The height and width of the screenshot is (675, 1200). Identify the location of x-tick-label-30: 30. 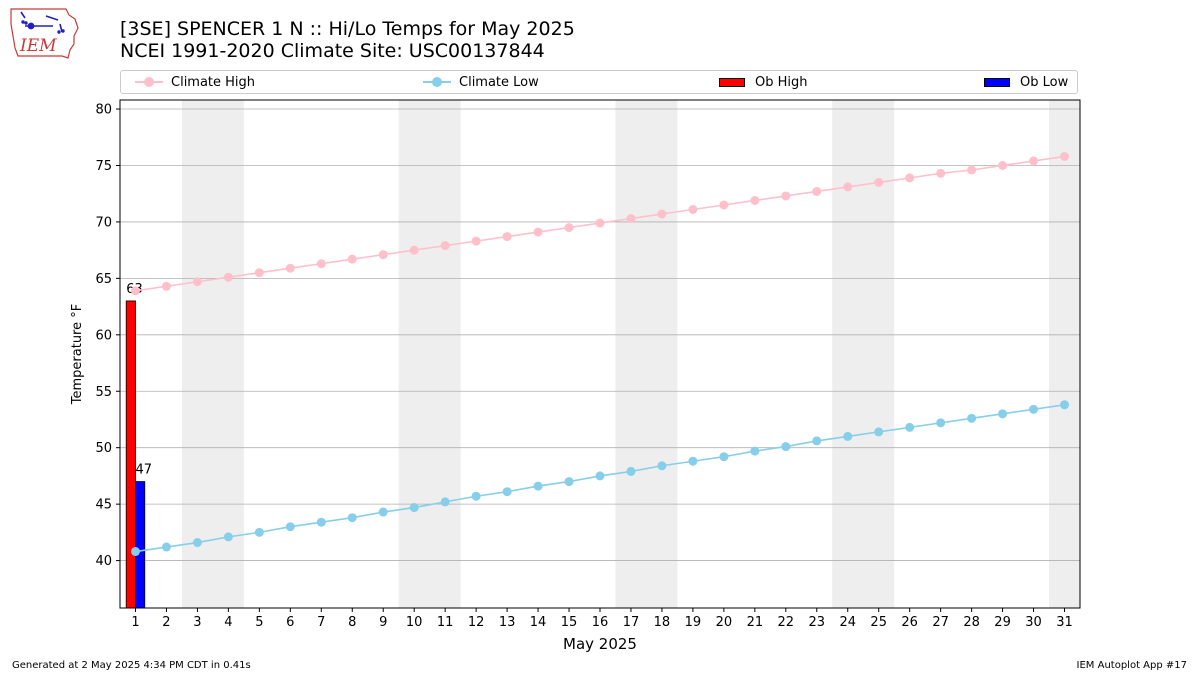
(1033, 622).